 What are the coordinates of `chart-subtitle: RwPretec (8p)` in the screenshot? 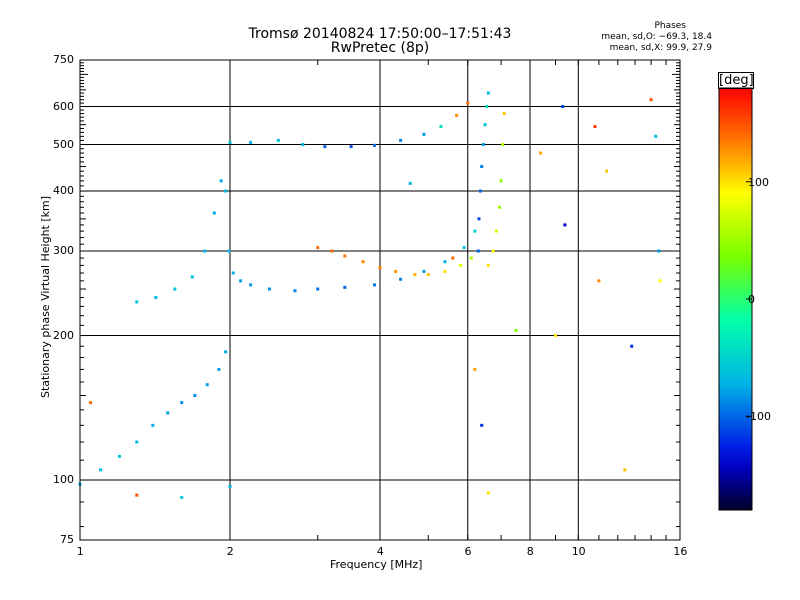 It's located at (380, 48).